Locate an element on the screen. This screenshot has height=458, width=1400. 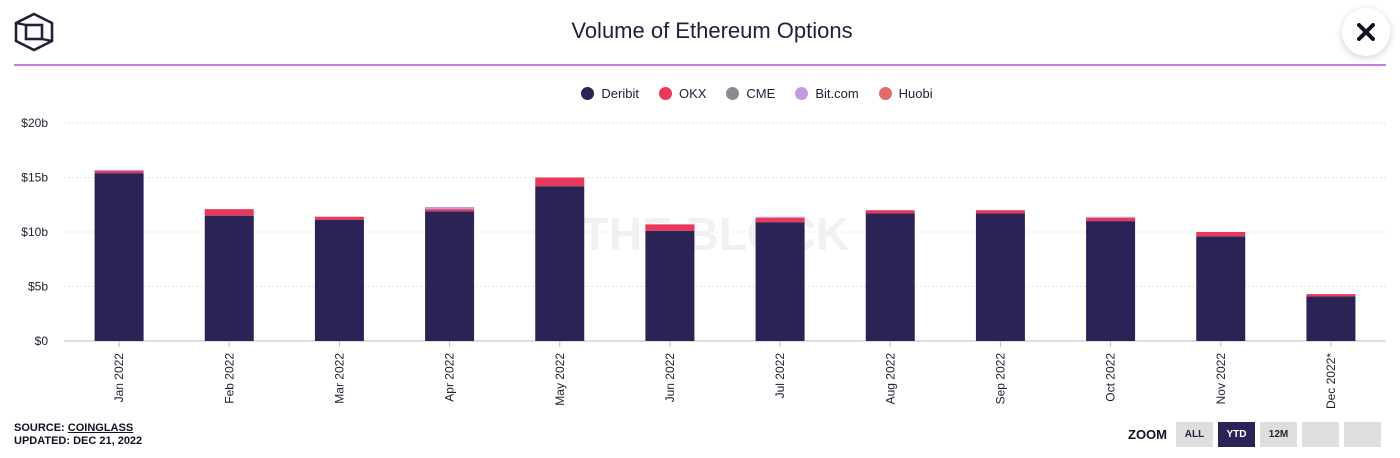
chart-footer: SOURCE: COINGLASS UPDATED: DEC 21, 2022 is located at coordinates (78, 435).